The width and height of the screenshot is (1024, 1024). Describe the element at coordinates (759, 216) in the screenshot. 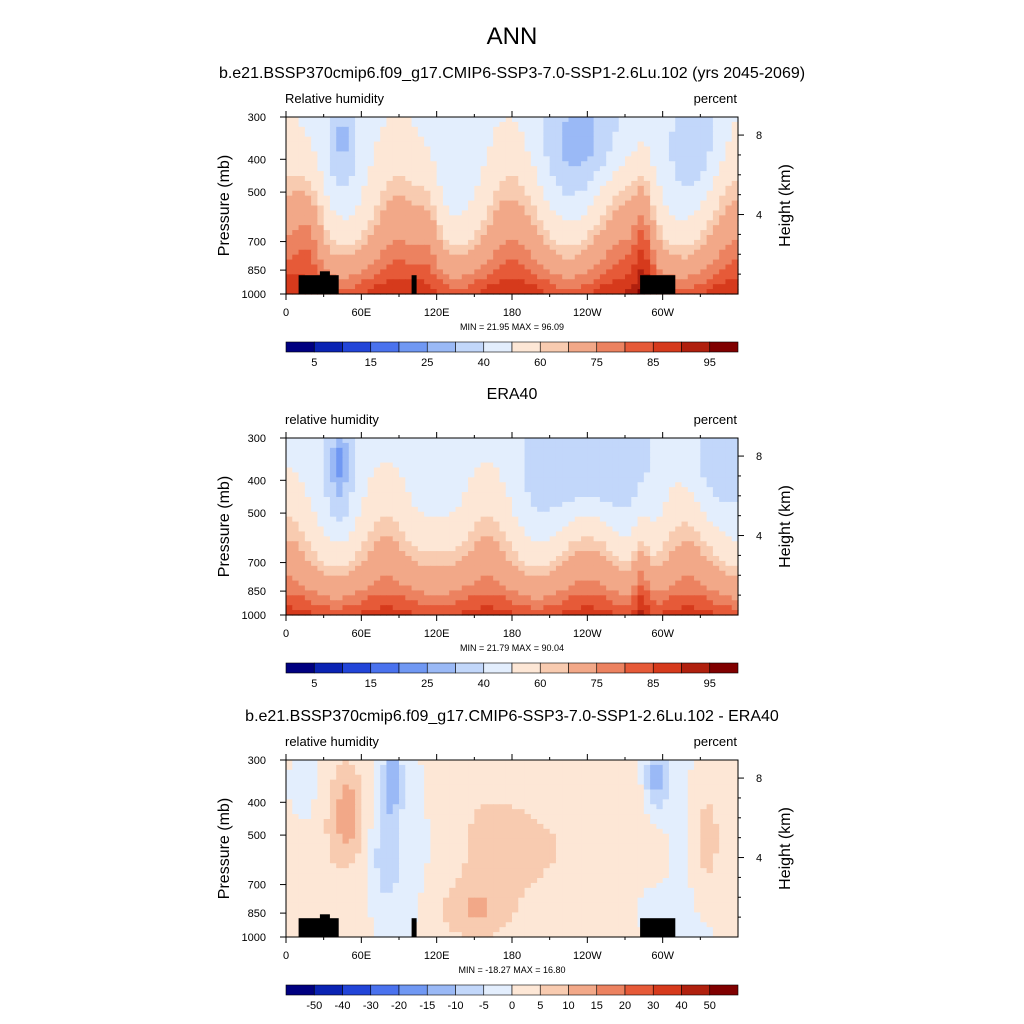

I see `y2-tick-label: 4` at that location.